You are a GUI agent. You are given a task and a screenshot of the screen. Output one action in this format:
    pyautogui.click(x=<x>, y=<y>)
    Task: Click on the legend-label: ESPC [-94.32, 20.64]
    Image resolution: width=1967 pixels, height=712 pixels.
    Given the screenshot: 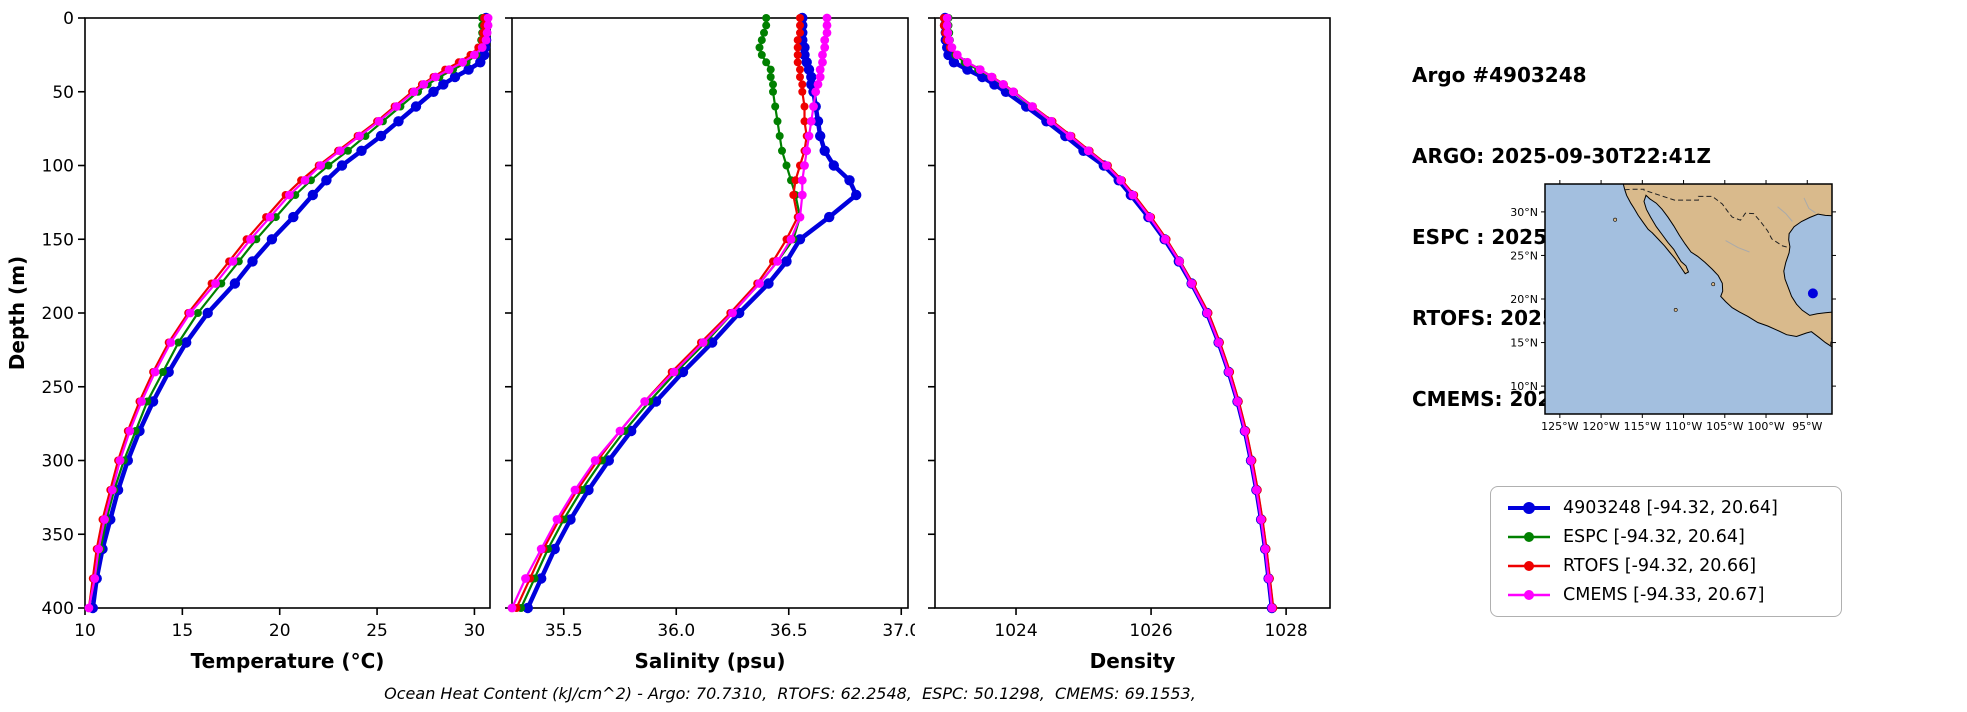 What is the action you would take?
    pyautogui.click(x=1654, y=537)
    